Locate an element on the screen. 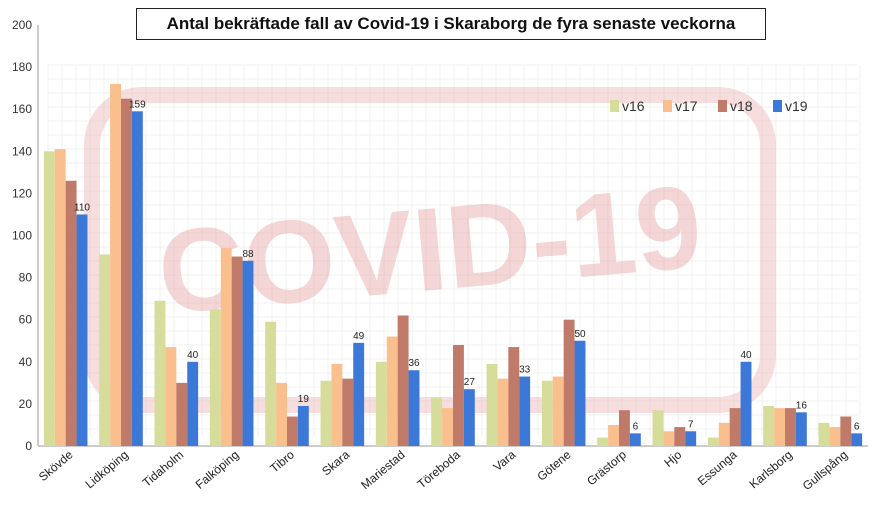  legend-label-v18: v18 is located at coordinates (741, 106).